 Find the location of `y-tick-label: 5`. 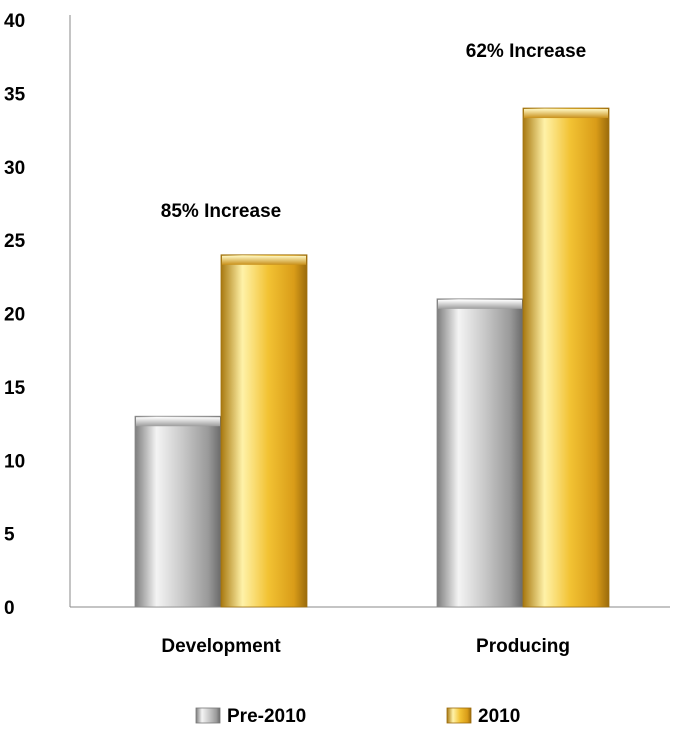

y-tick-label: 5 is located at coordinates (9, 535).